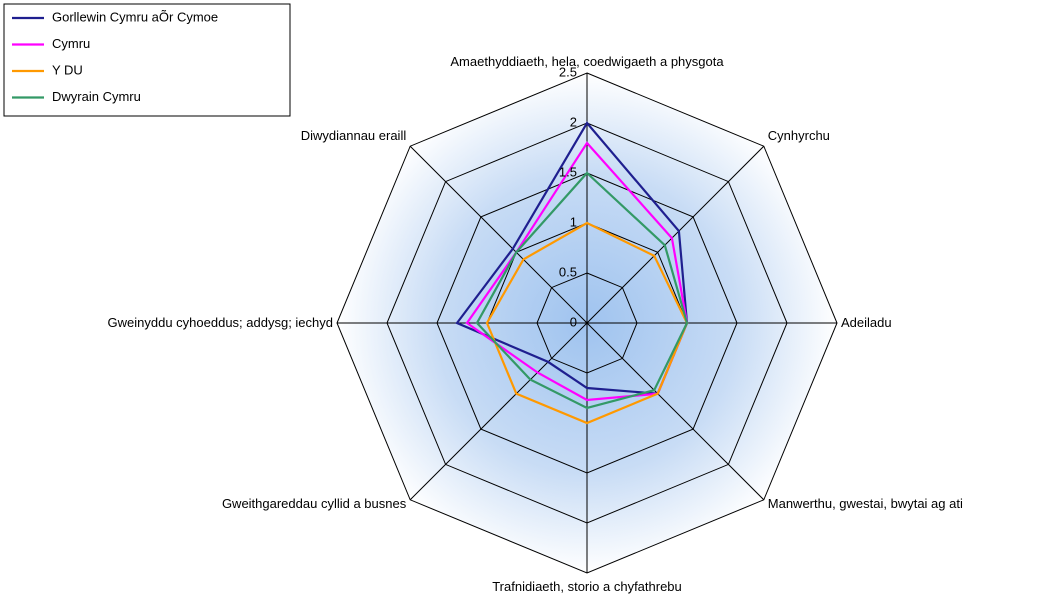 The image size is (1052, 603). I want to click on tick-label: 1, so click(573, 221).